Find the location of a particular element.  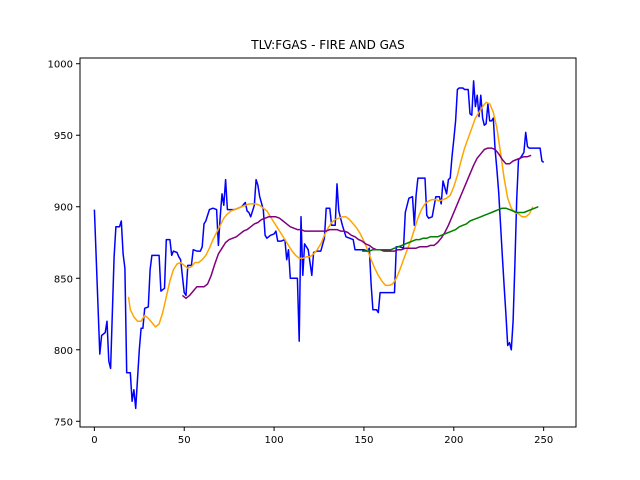

y-tick-label: 900 is located at coordinates (63, 208).